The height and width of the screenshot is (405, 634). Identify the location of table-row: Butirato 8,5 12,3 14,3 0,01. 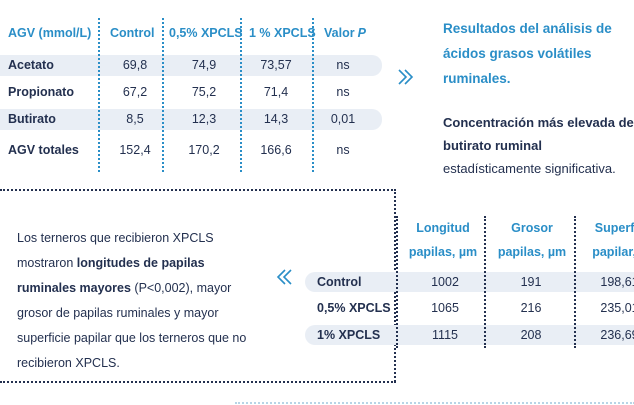
(191, 119).